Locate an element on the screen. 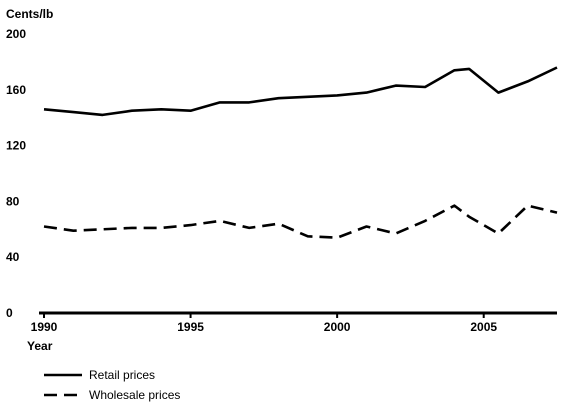 This screenshot has width=561, height=407. wholesale-prices-line is located at coordinates (300, 221).